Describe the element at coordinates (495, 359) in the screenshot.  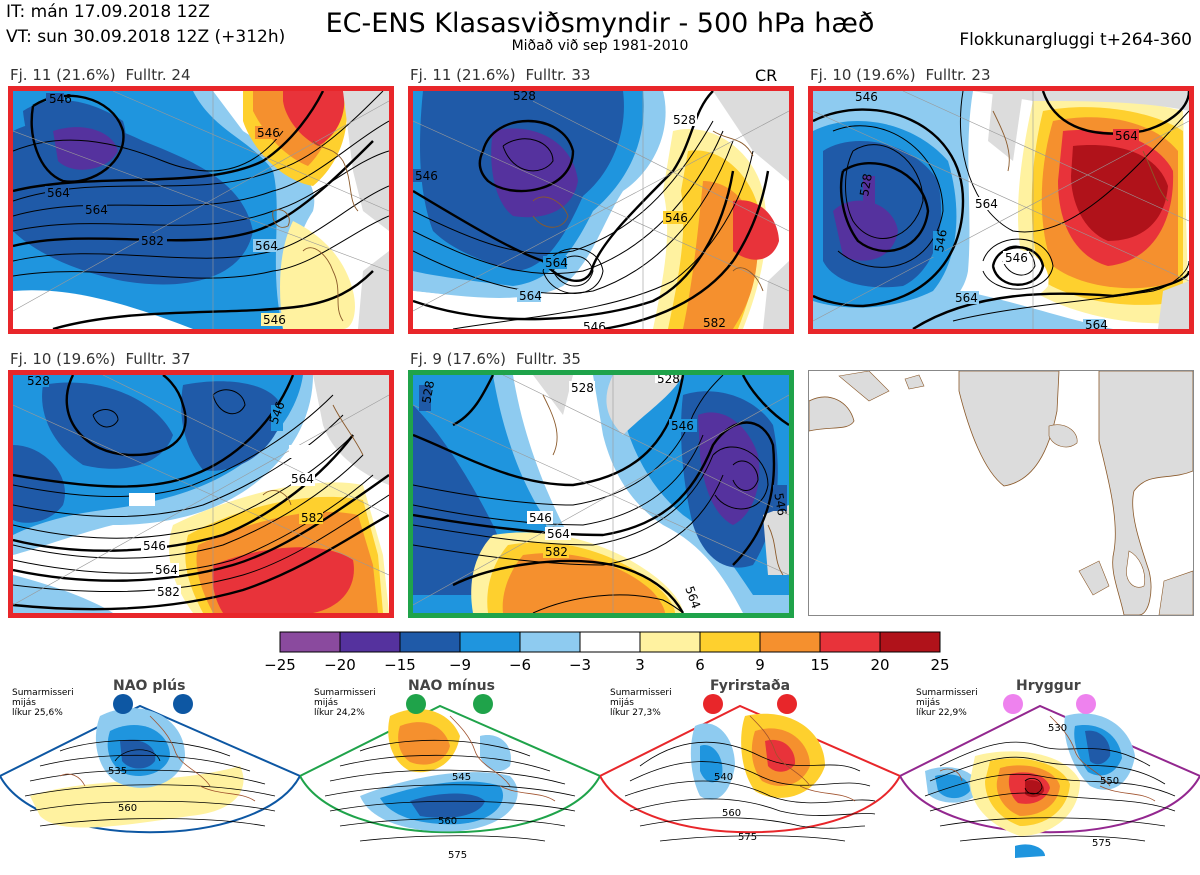
I see `panel-5-label: Fj. 9 (17.6%) Fulltr. 35` at that location.